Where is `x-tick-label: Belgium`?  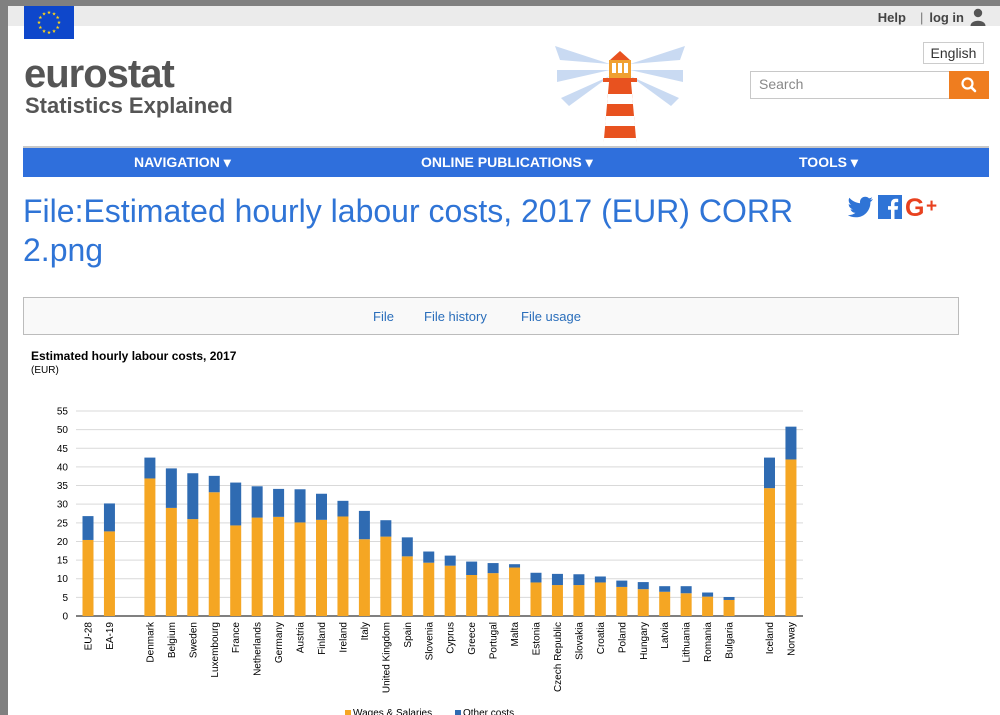 x-tick-label: Belgium is located at coordinates (172, 640).